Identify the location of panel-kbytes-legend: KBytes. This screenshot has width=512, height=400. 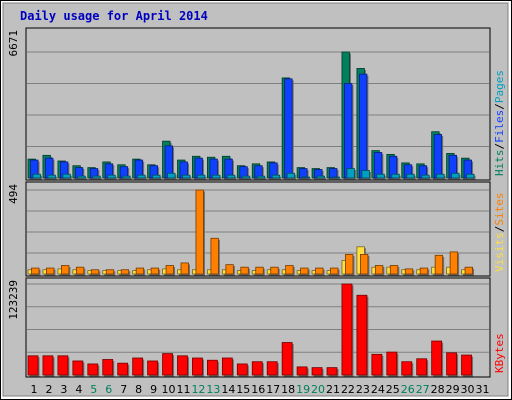
(499, 353).